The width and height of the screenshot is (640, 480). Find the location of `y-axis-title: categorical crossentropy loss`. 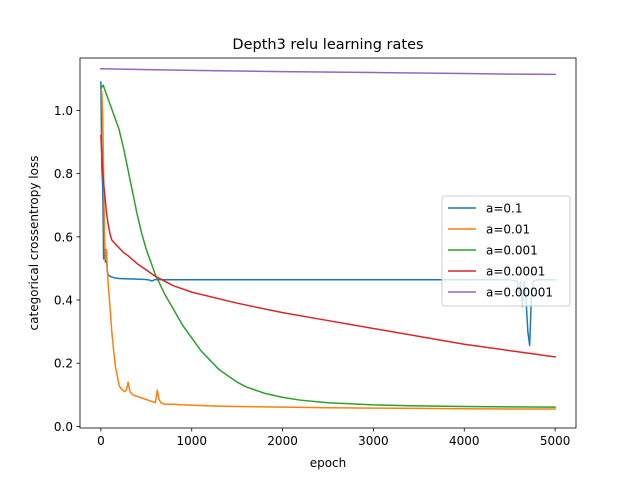

y-axis-title: categorical crossentropy loss is located at coordinates (34, 243).